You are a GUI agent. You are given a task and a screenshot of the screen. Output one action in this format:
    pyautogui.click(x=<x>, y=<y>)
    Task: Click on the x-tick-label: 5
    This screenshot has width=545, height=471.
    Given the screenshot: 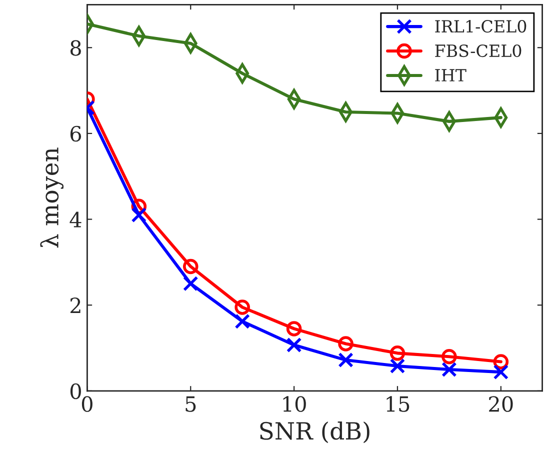 What is the action you would take?
    pyautogui.click(x=191, y=404)
    